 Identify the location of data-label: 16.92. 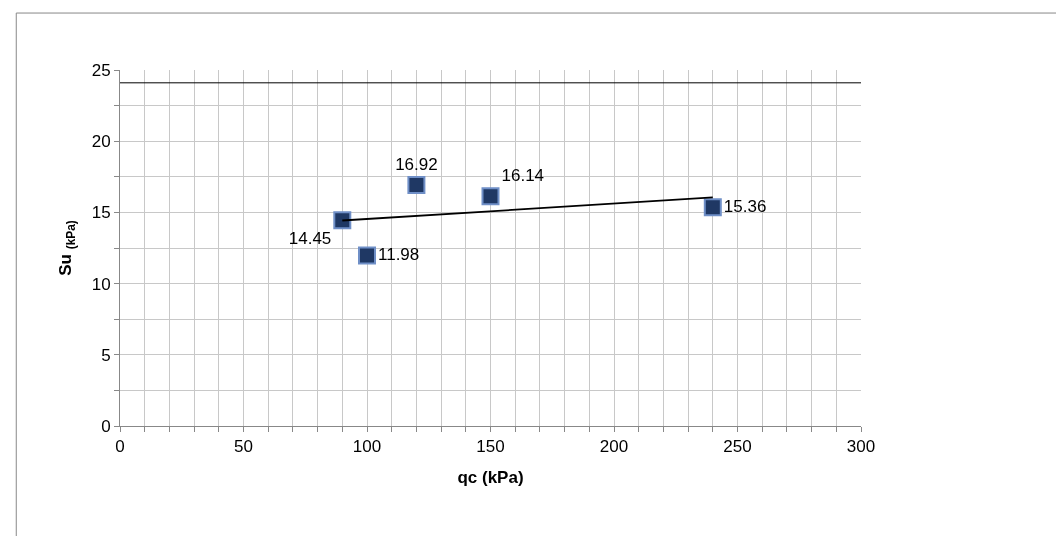
(416, 164).